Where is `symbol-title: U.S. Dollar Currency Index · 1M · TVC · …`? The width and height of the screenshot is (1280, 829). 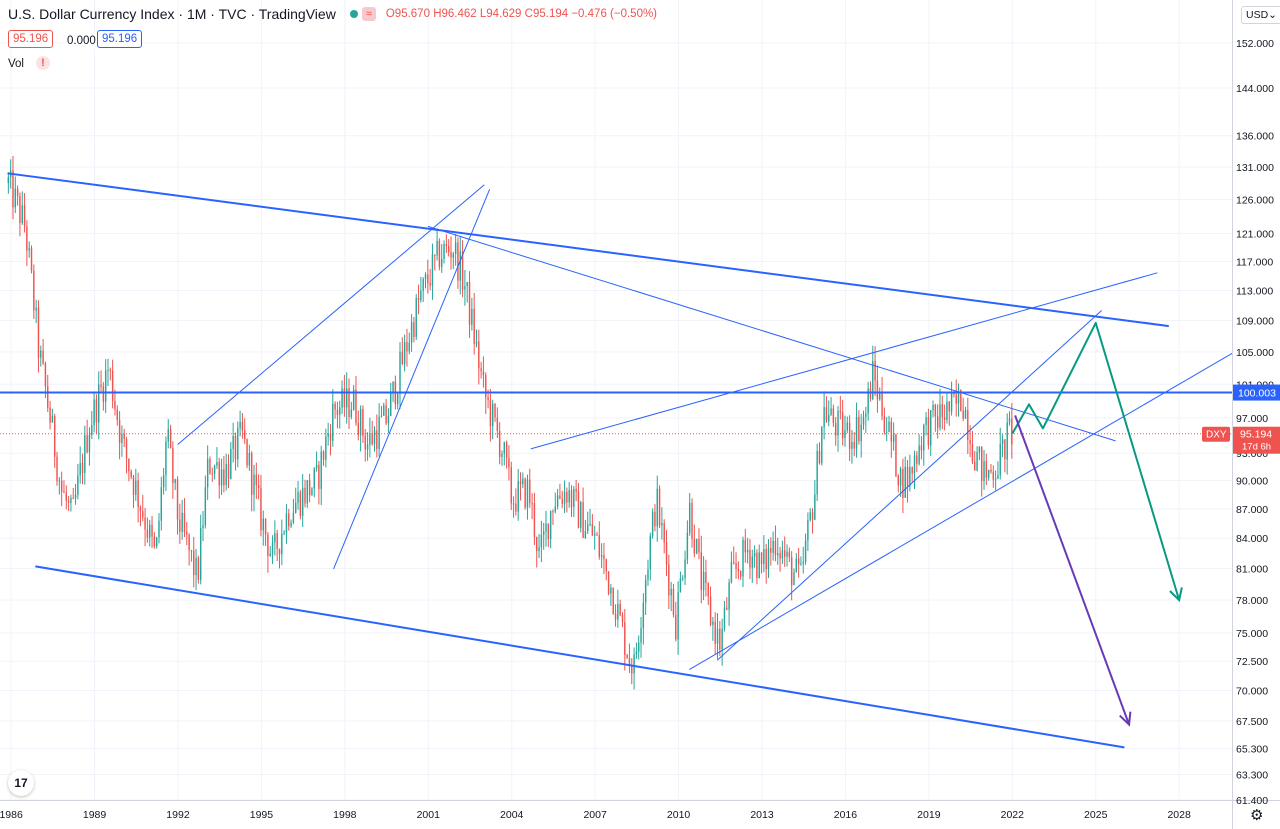
symbol-title: U.S. Dollar Currency Index · 1M · TVC · … is located at coordinates (172, 14).